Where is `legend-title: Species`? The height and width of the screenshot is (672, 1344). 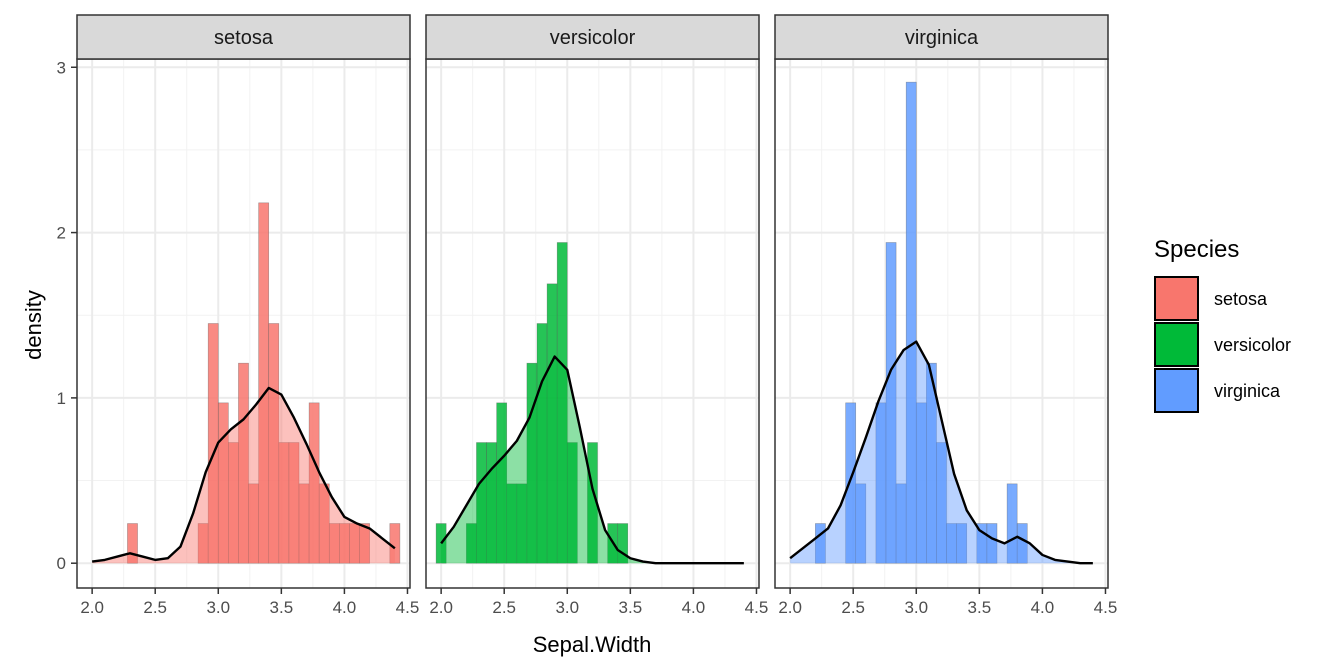
legend-title: Species is located at coordinates (1196, 249).